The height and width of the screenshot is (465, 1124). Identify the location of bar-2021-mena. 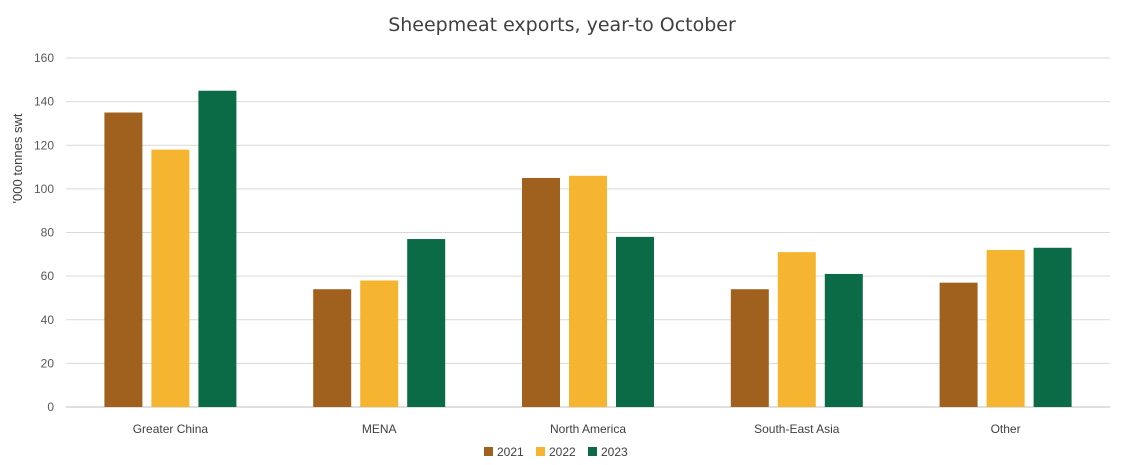
(332, 348).